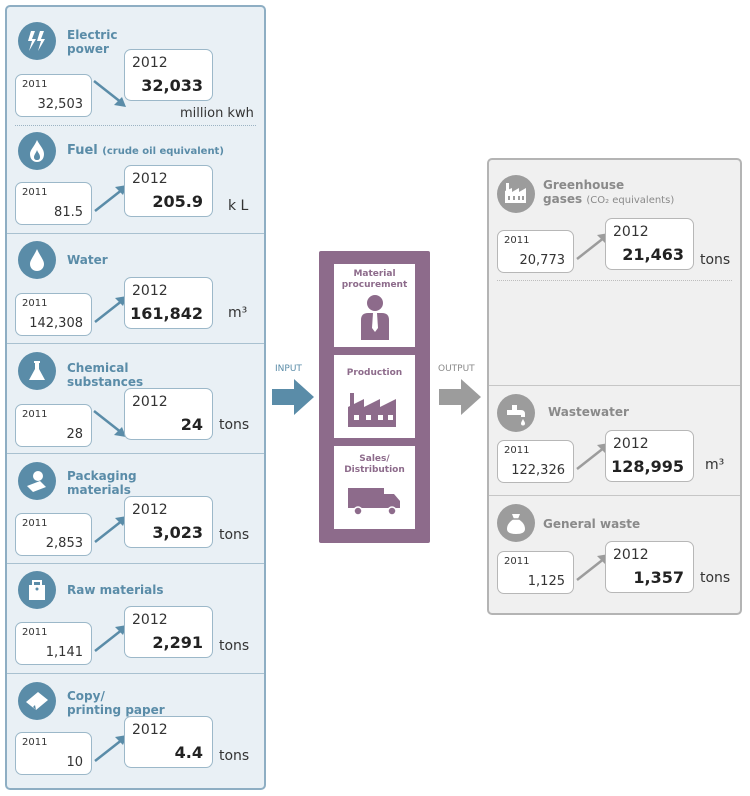 This screenshot has width=750, height=796. Describe the element at coordinates (588, 412) in the screenshot. I see `section-title: Wastewater` at that location.